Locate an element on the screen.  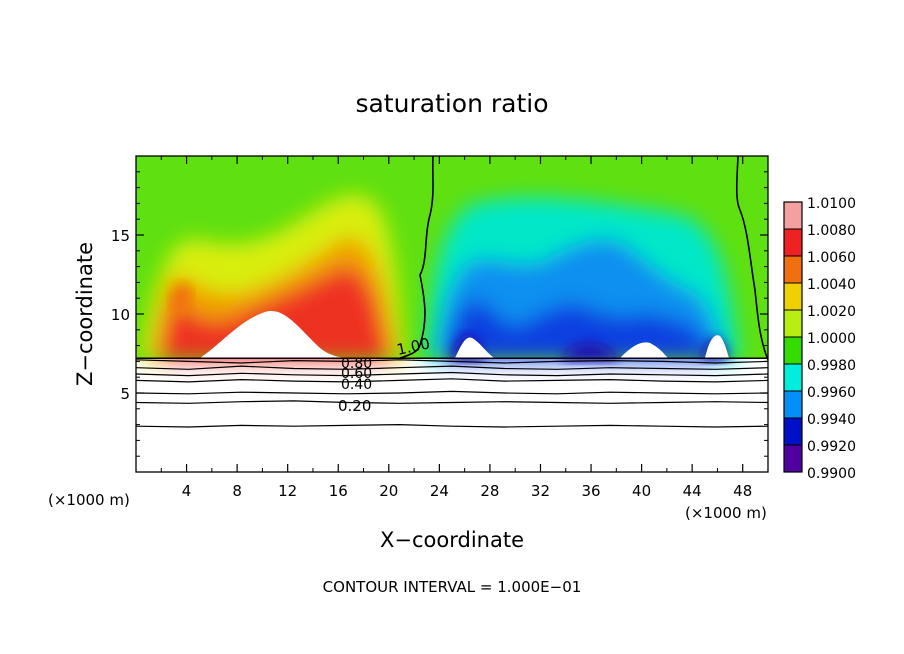
colorbar-label: 0.9980 is located at coordinates (831, 366).